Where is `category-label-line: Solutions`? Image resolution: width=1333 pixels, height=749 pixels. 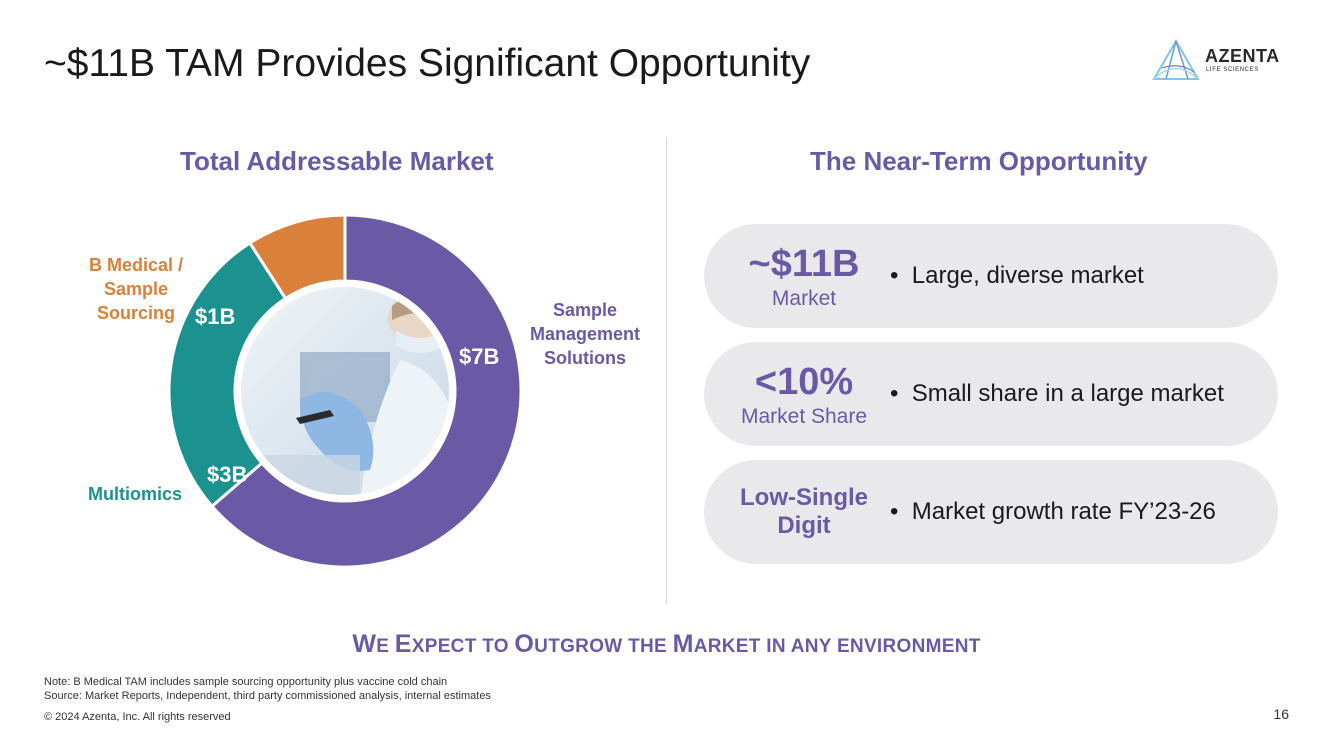 category-label-line: Solutions is located at coordinates (585, 358).